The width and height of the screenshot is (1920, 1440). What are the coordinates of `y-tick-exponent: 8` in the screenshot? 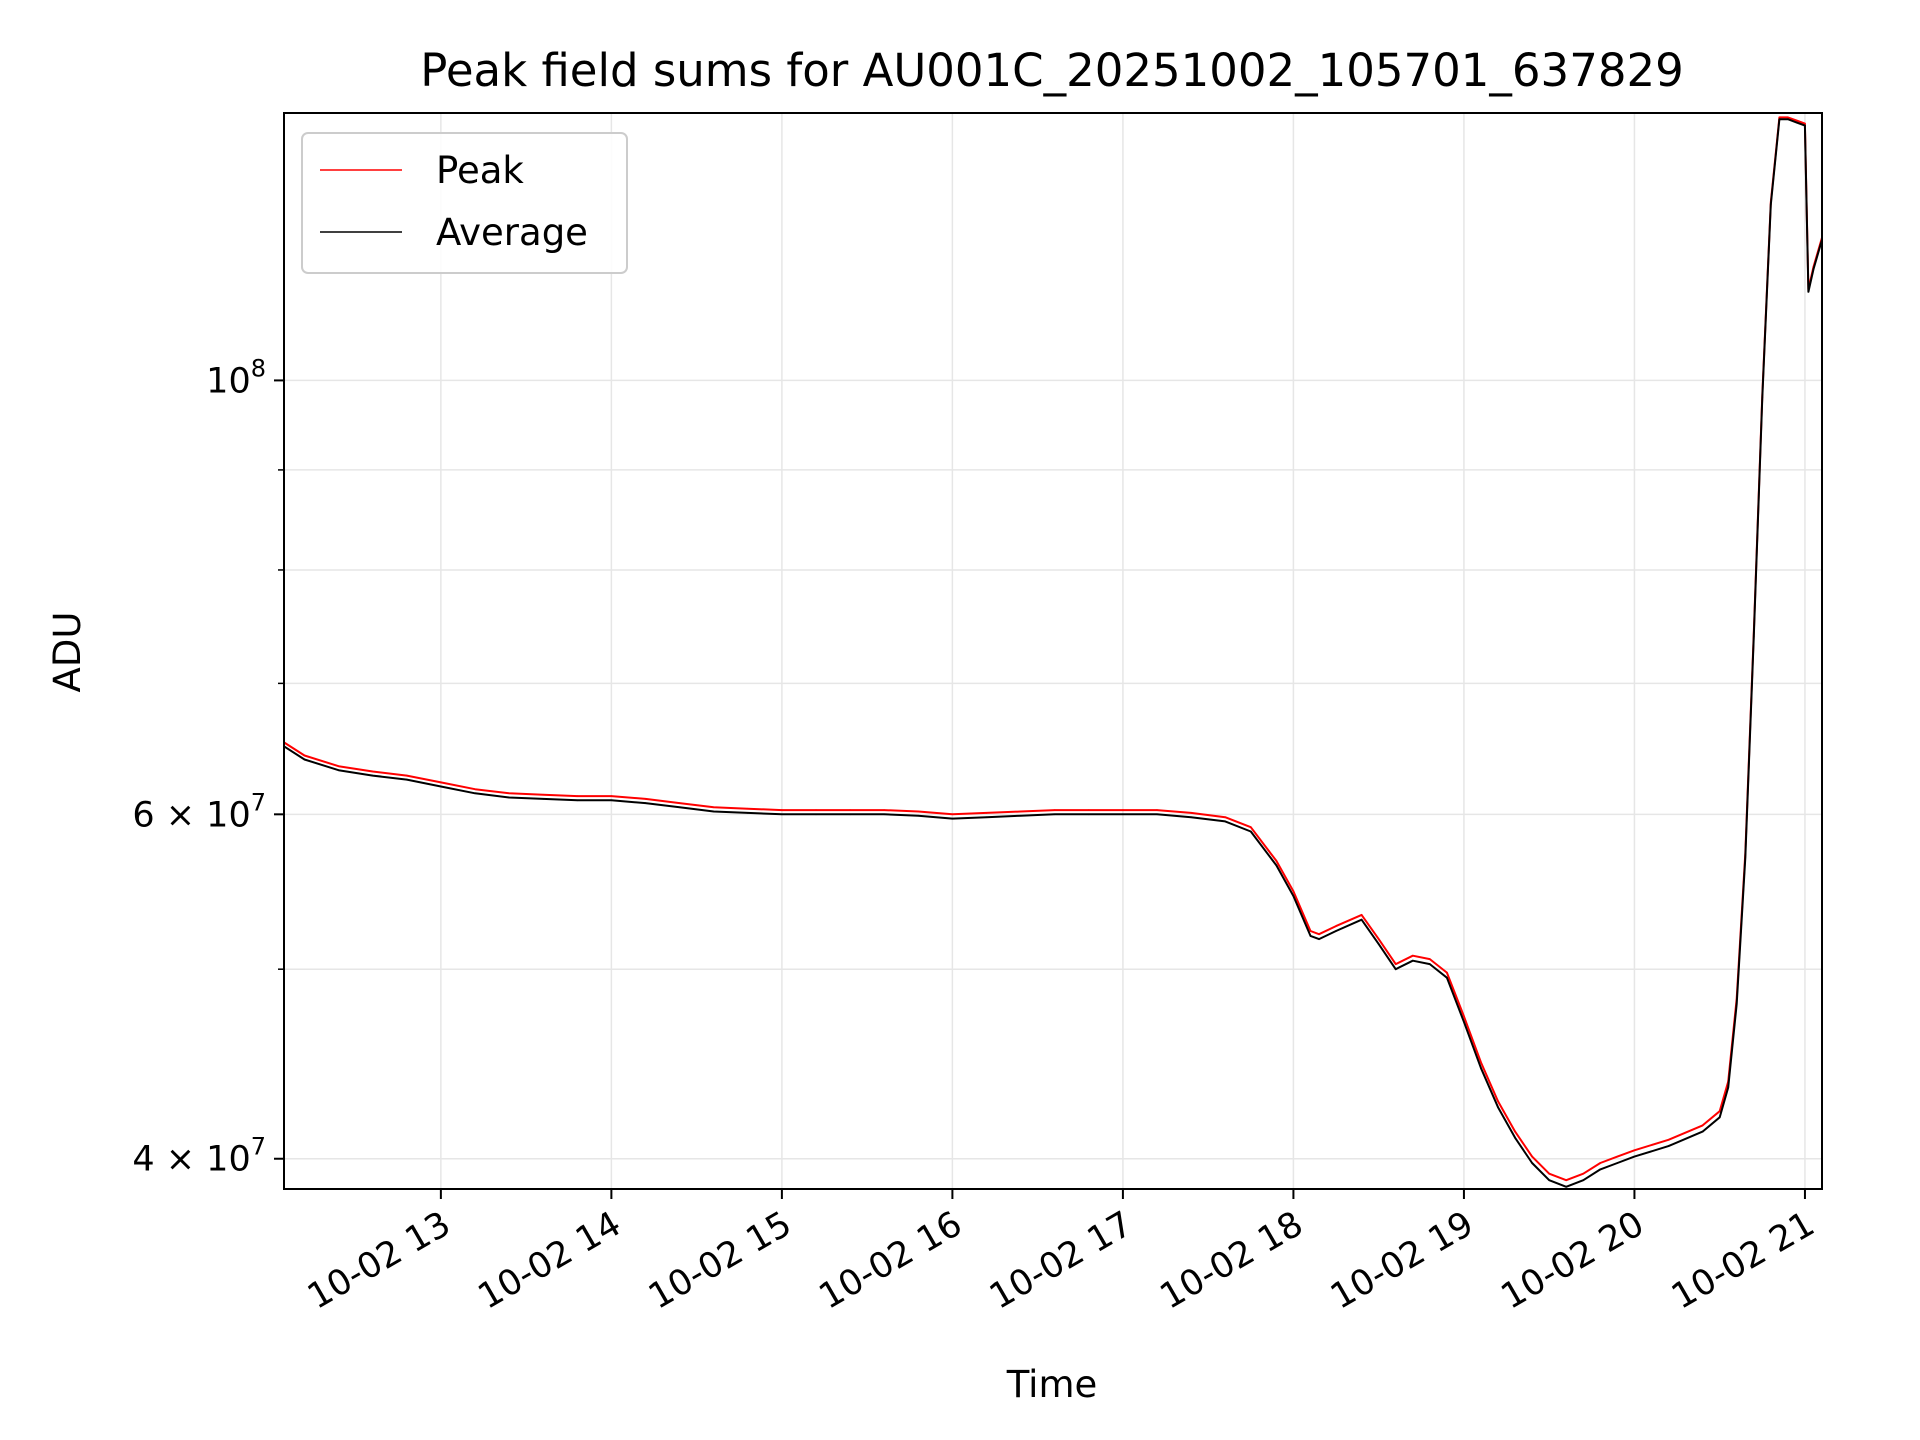 It's located at (258, 368).